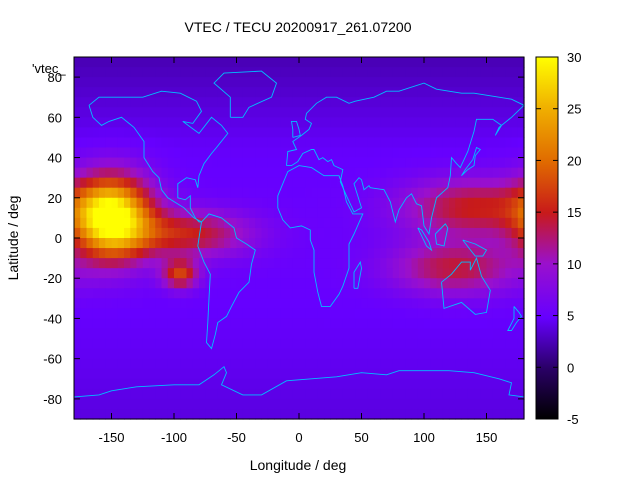  What do you see at coordinates (55, 117) in the screenshot?
I see `y-tick-label: 60` at bounding box center [55, 117].